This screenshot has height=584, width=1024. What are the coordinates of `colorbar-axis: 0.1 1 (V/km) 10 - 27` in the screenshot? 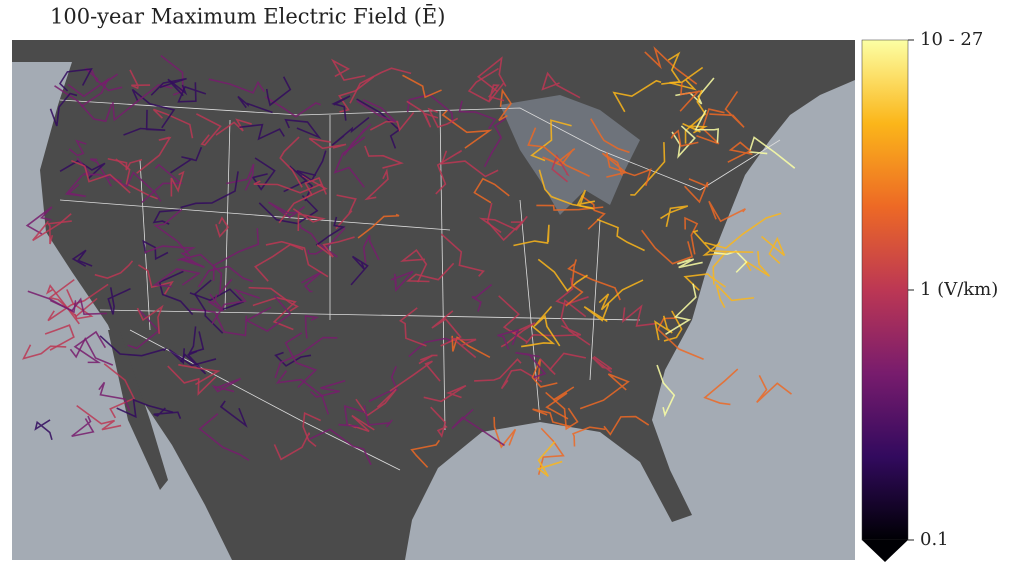 It's located at (953, 289).